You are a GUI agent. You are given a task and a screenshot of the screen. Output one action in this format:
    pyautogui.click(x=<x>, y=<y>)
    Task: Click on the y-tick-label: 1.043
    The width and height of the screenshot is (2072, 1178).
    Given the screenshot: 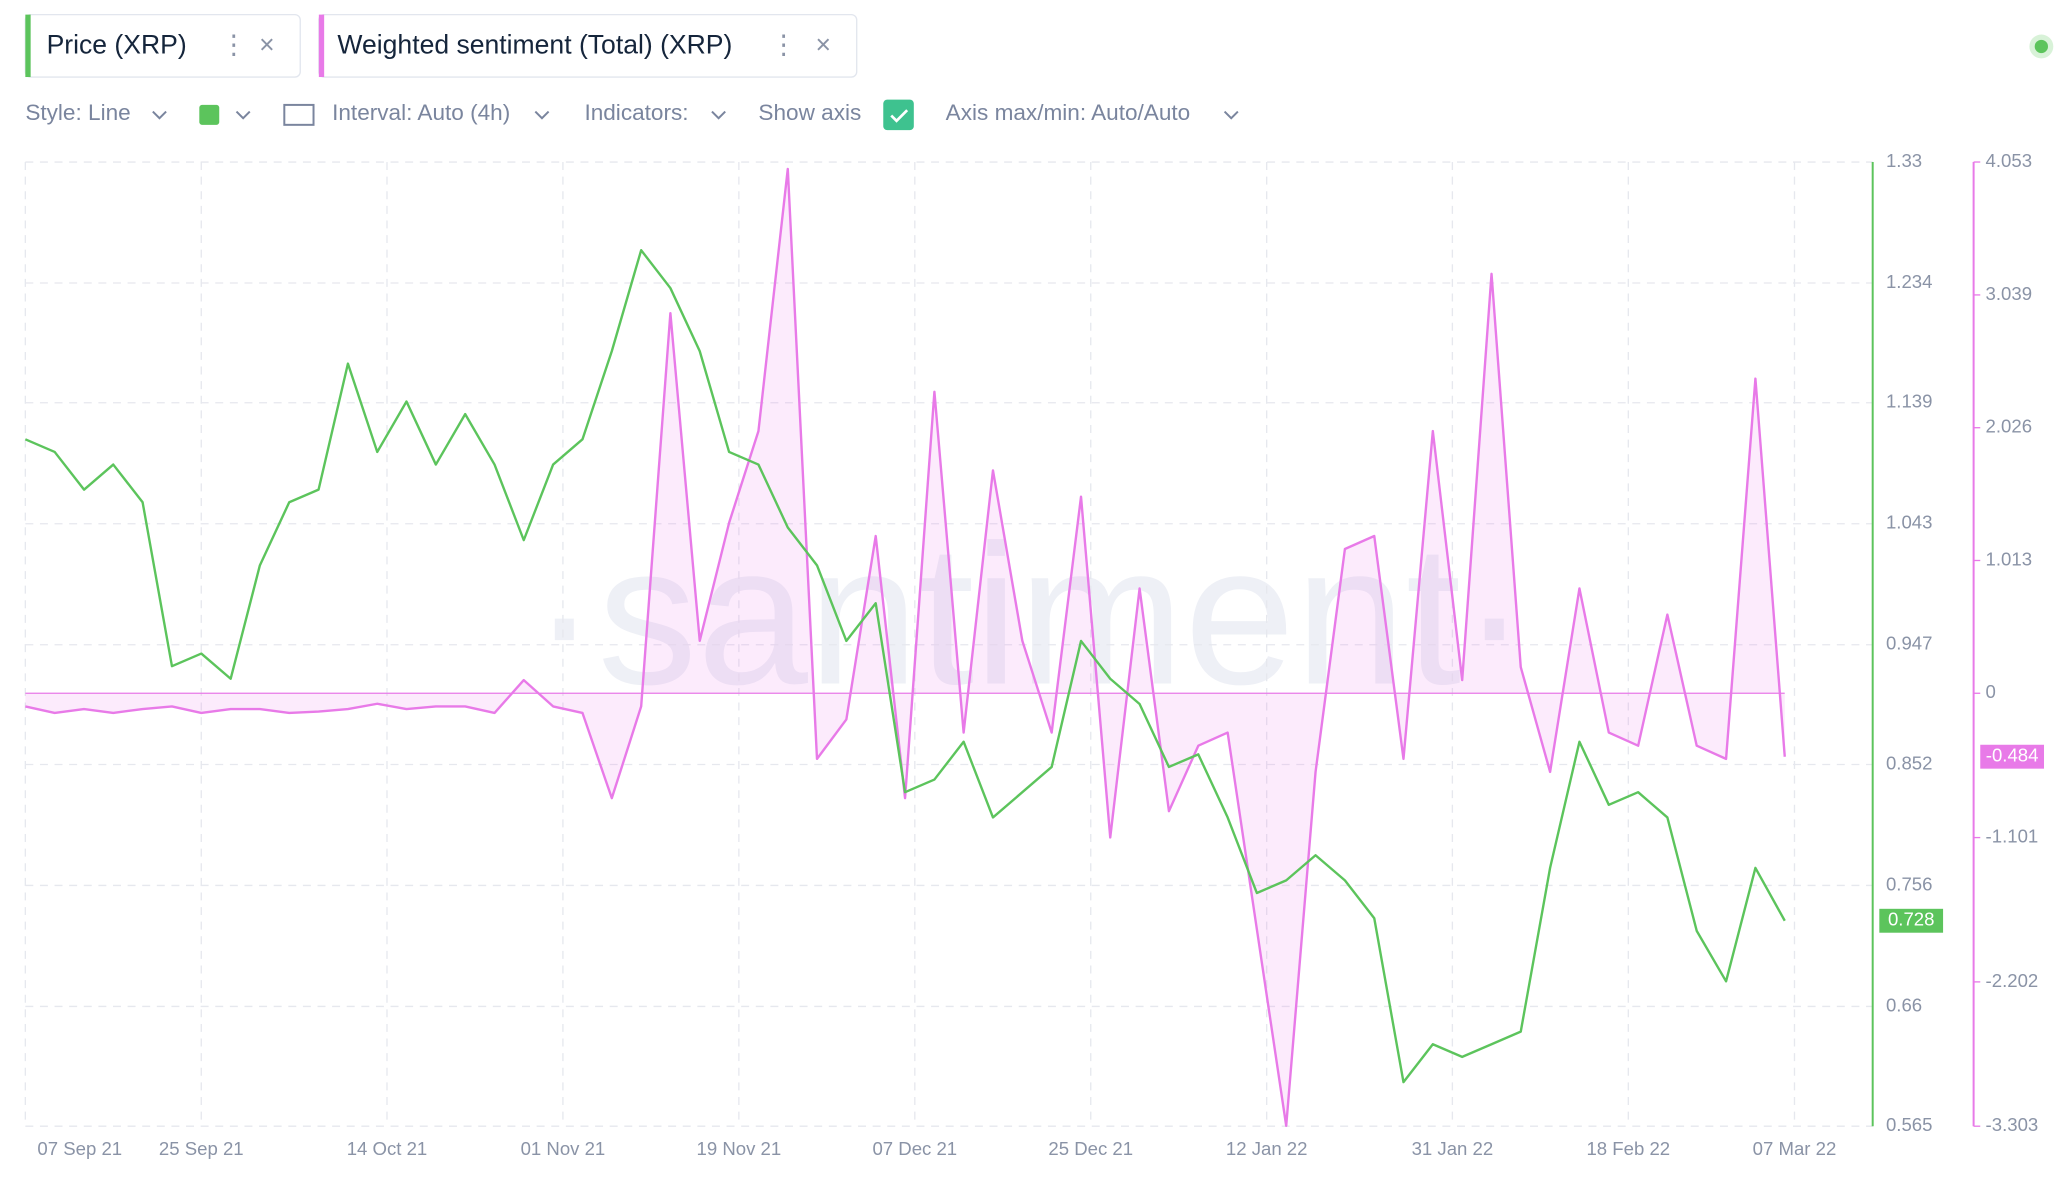 What is the action you would take?
    pyautogui.click(x=1909, y=522)
    